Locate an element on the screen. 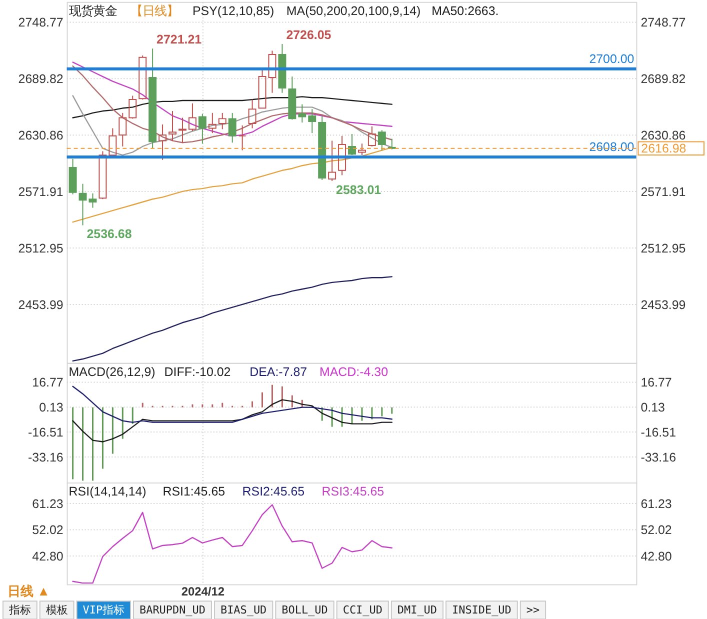  text: DEA:-7.87 is located at coordinates (279, 371).